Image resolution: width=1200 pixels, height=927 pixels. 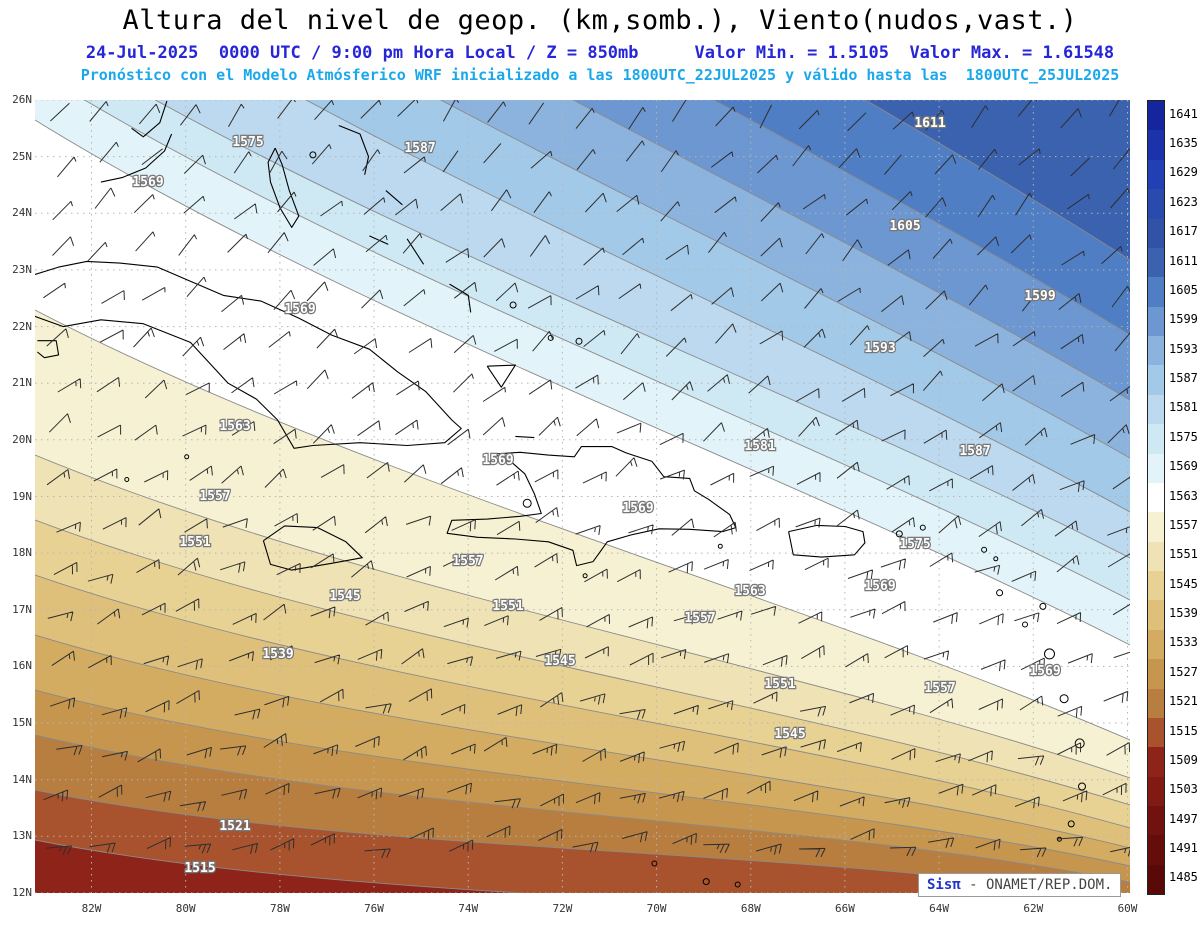 I want to click on lat-tick-label: 20N, so click(x=22, y=439).